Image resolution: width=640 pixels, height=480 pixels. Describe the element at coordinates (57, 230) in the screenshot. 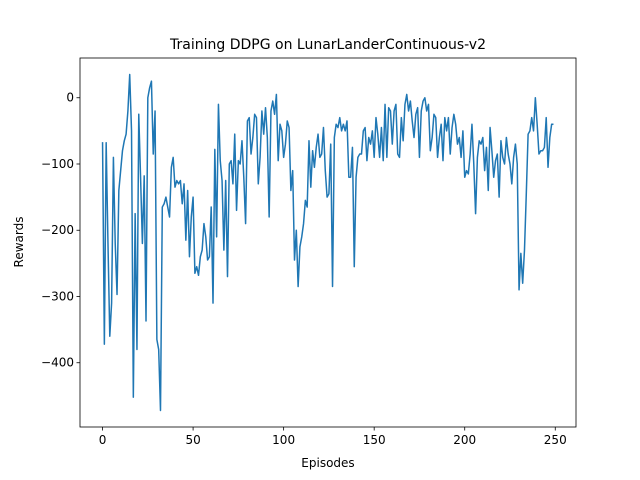

I see `y-tick-label: −200` at that location.